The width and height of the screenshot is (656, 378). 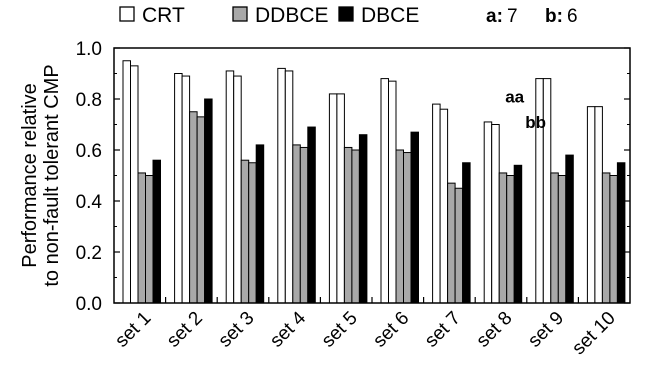 I want to click on legend-swatch-ddbce, so click(x=240, y=14).